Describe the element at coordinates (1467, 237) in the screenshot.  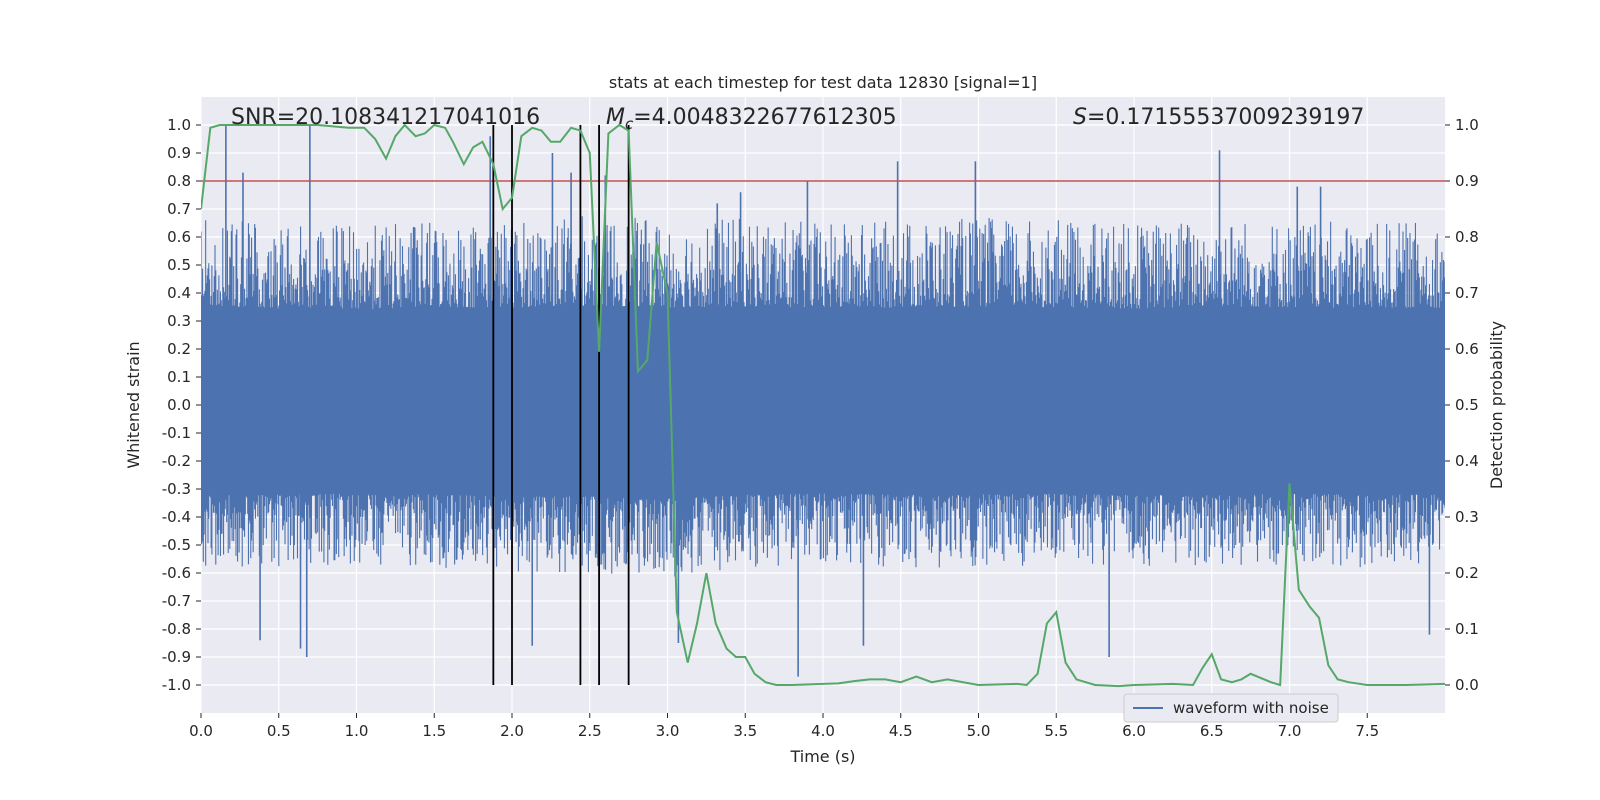
I see `right-y-tick-label: 0.8` at that location.